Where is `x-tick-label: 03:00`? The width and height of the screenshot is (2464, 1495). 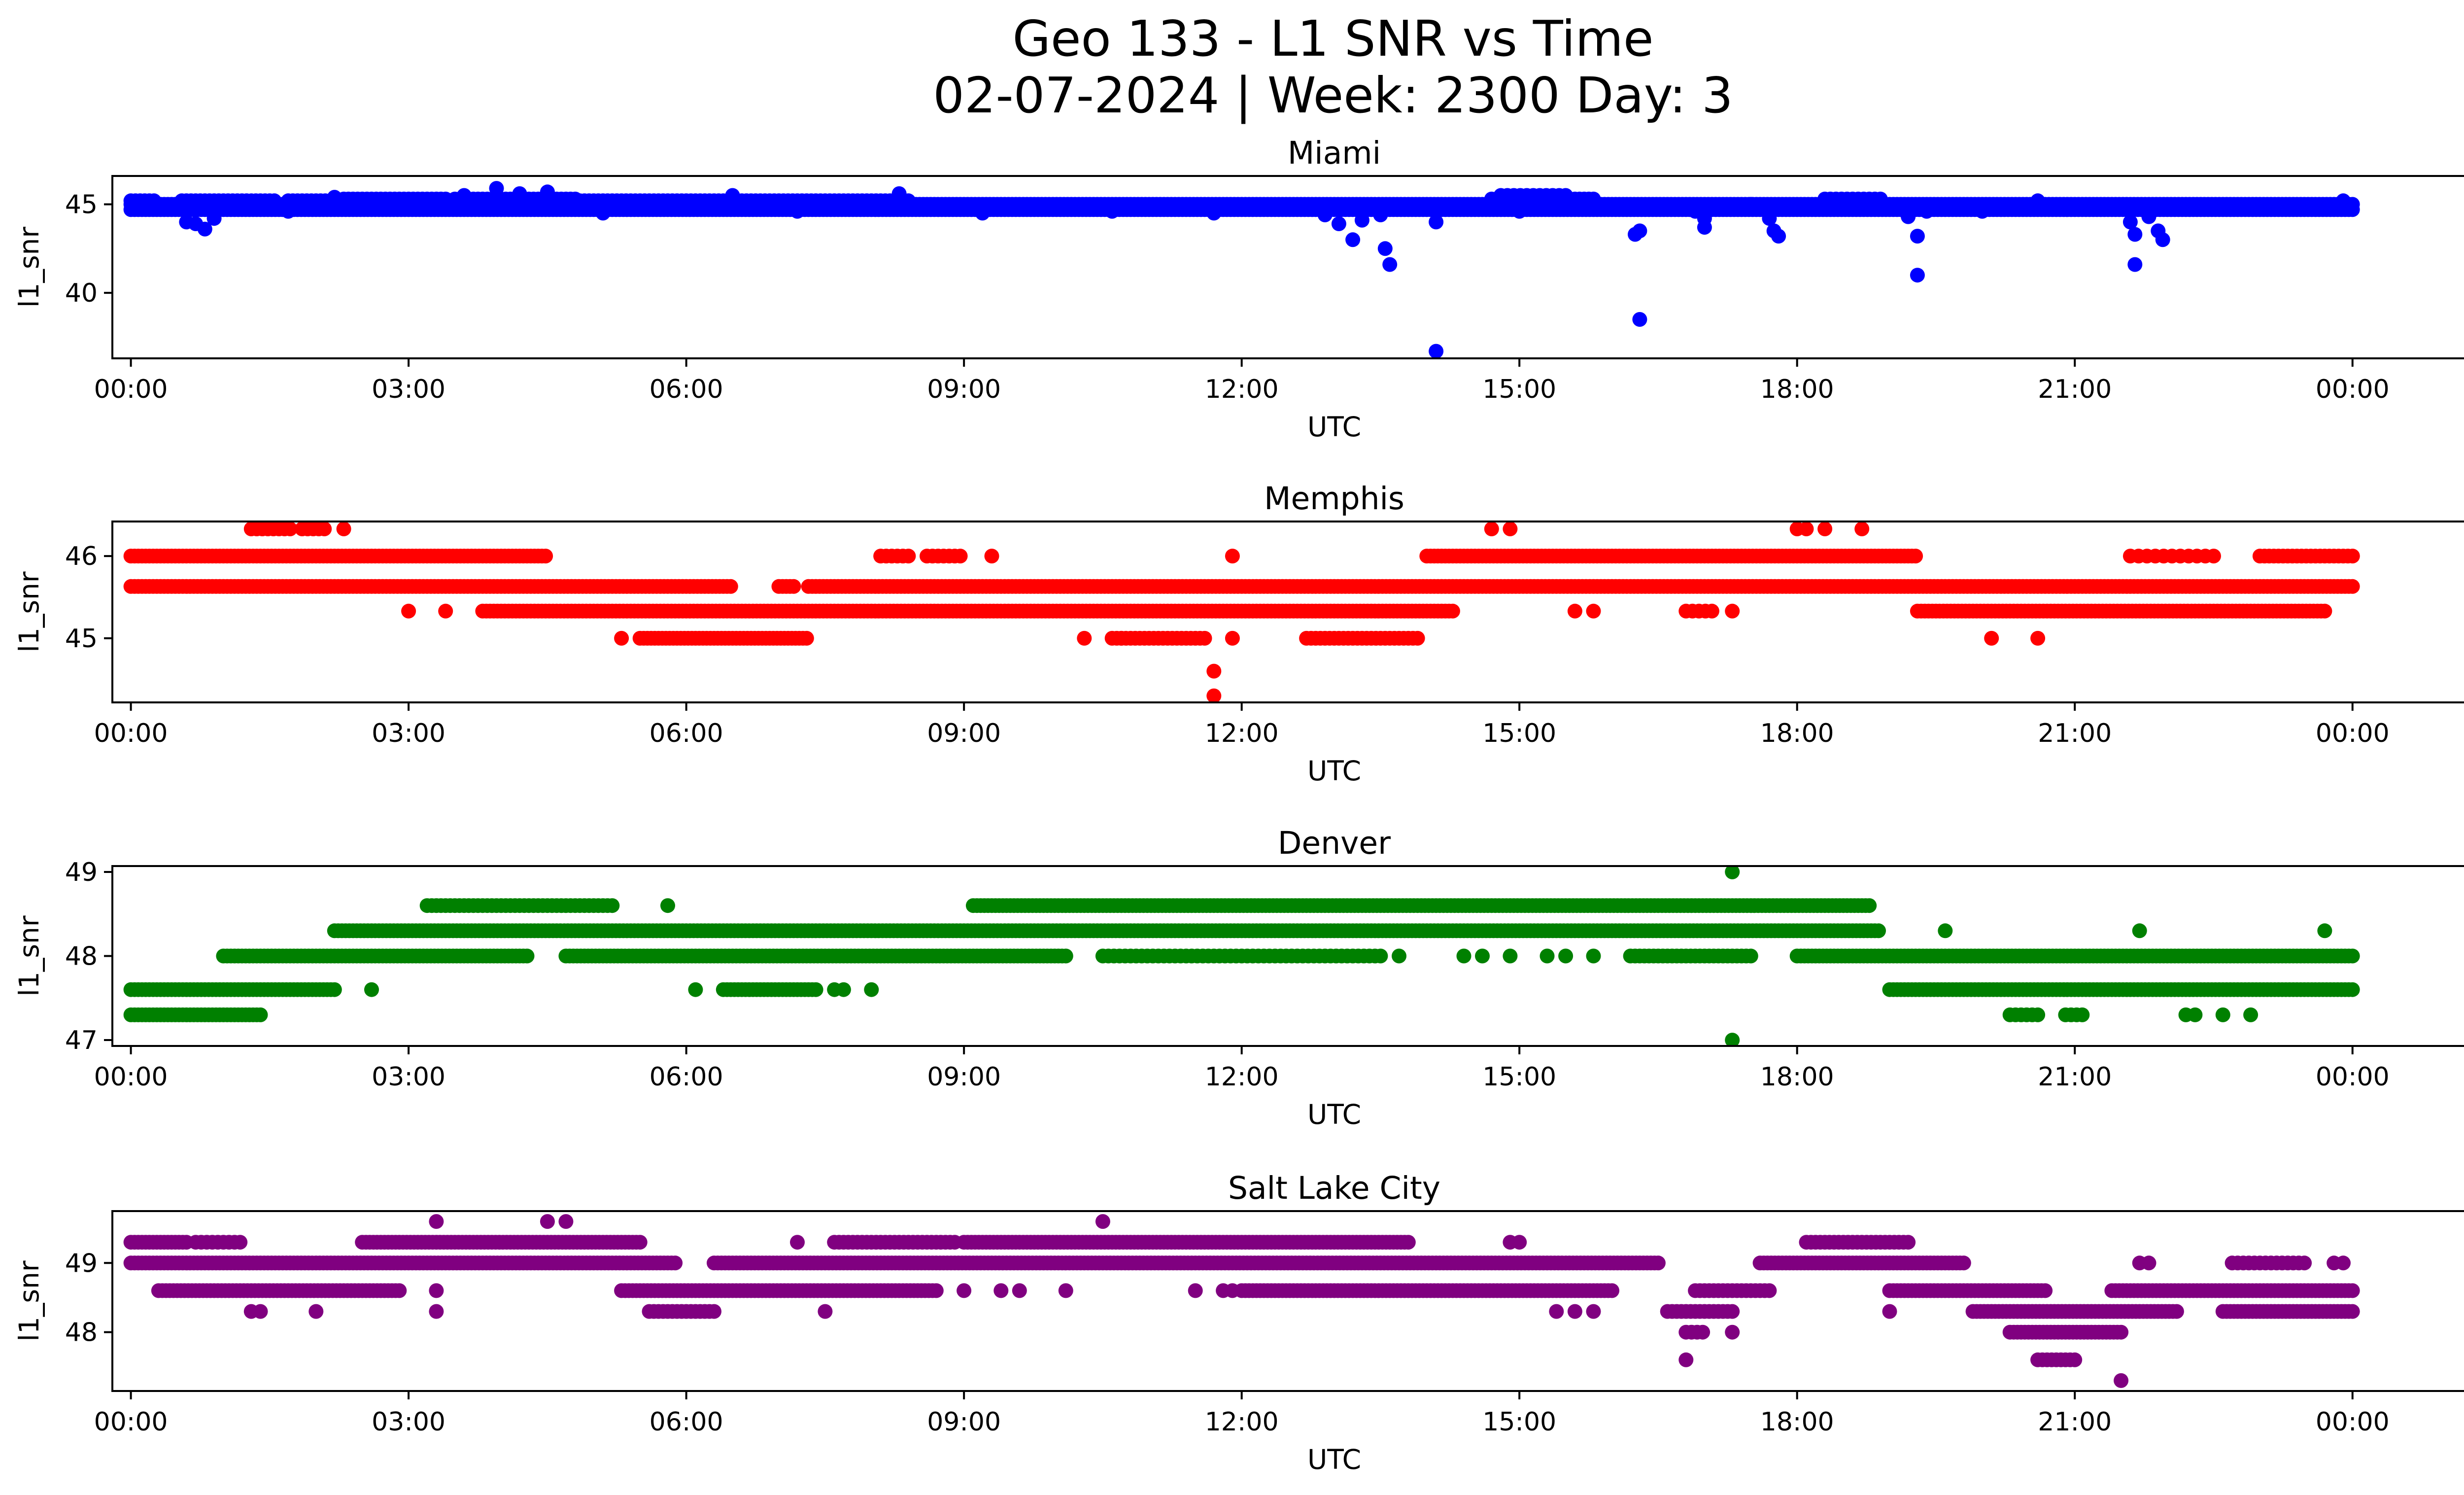 x-tick-label: 03:00 is located at coordinates (408, 1077).